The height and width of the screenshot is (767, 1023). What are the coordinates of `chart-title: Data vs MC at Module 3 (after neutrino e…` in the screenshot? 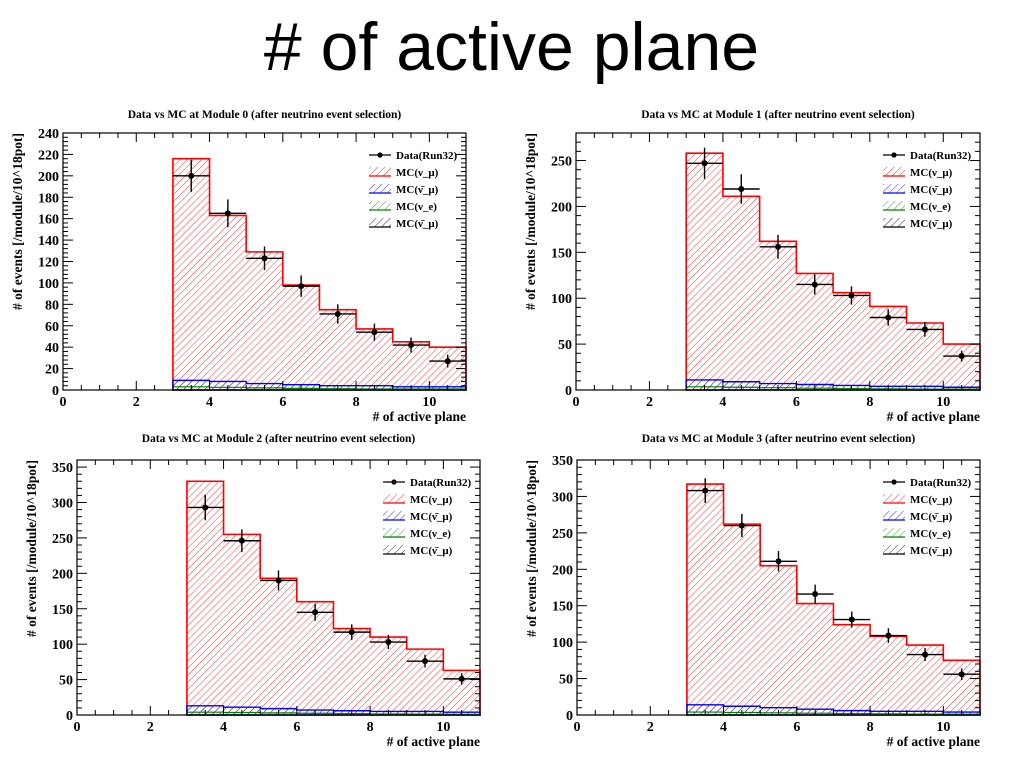 It's located at (779, 439).